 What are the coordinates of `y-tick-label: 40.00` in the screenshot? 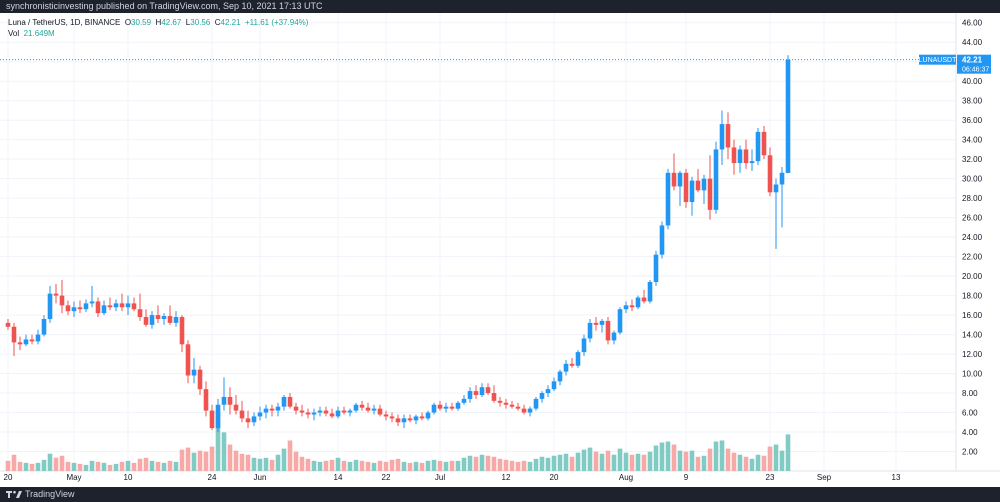 It's located at (972, 81).